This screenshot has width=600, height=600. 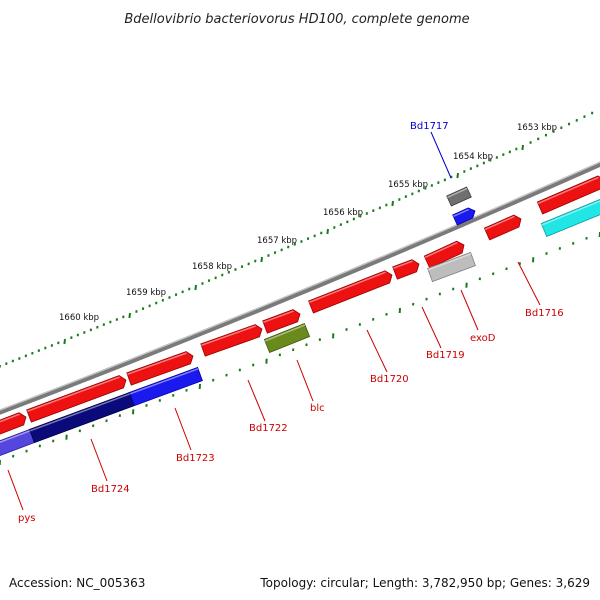 I want to click on gene-label-bd1722: Bd1722, so click(x=268, y=428).